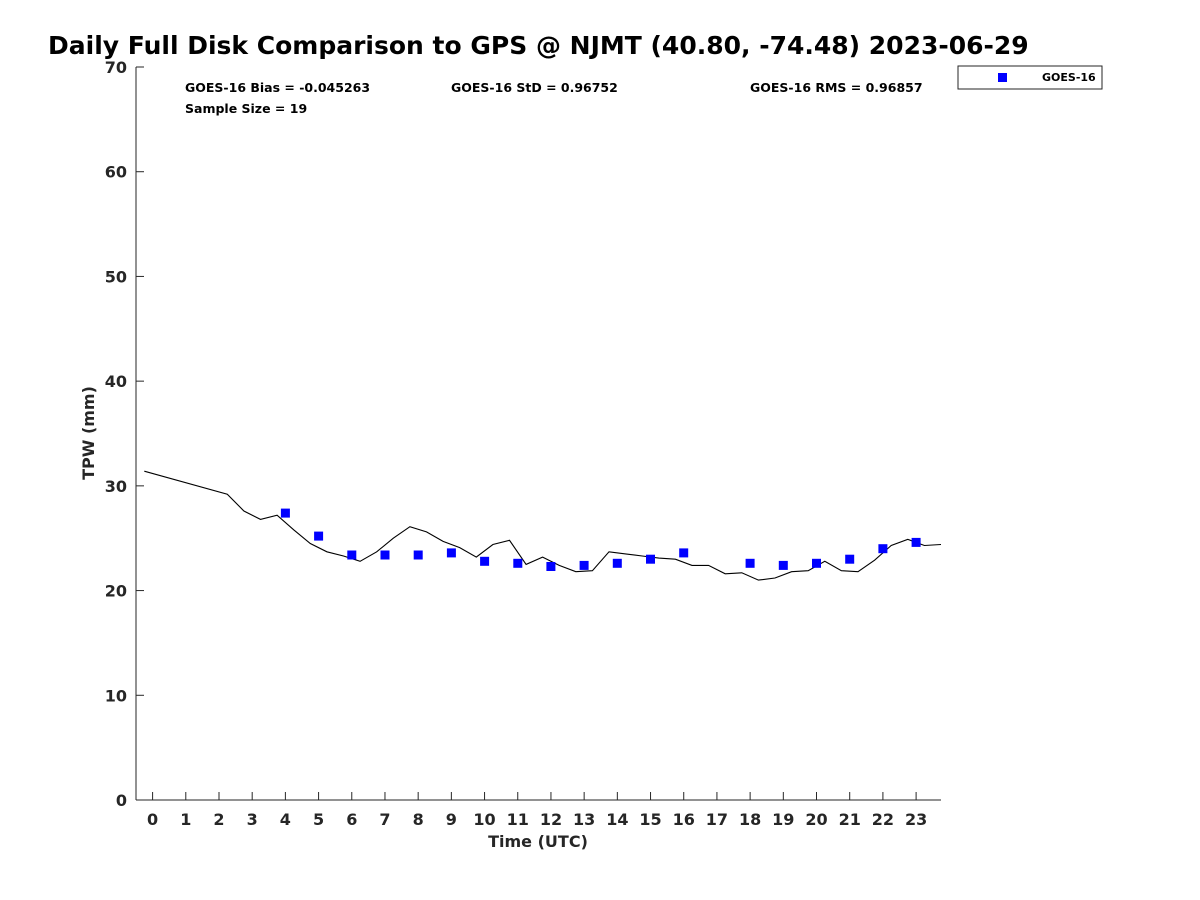 The width and height of the screenshot is (1200, 900). What do you see at coordinates (916, 819) in the screenshot?
I see `x-tick-label: 23` at bounding box center [916, 819].